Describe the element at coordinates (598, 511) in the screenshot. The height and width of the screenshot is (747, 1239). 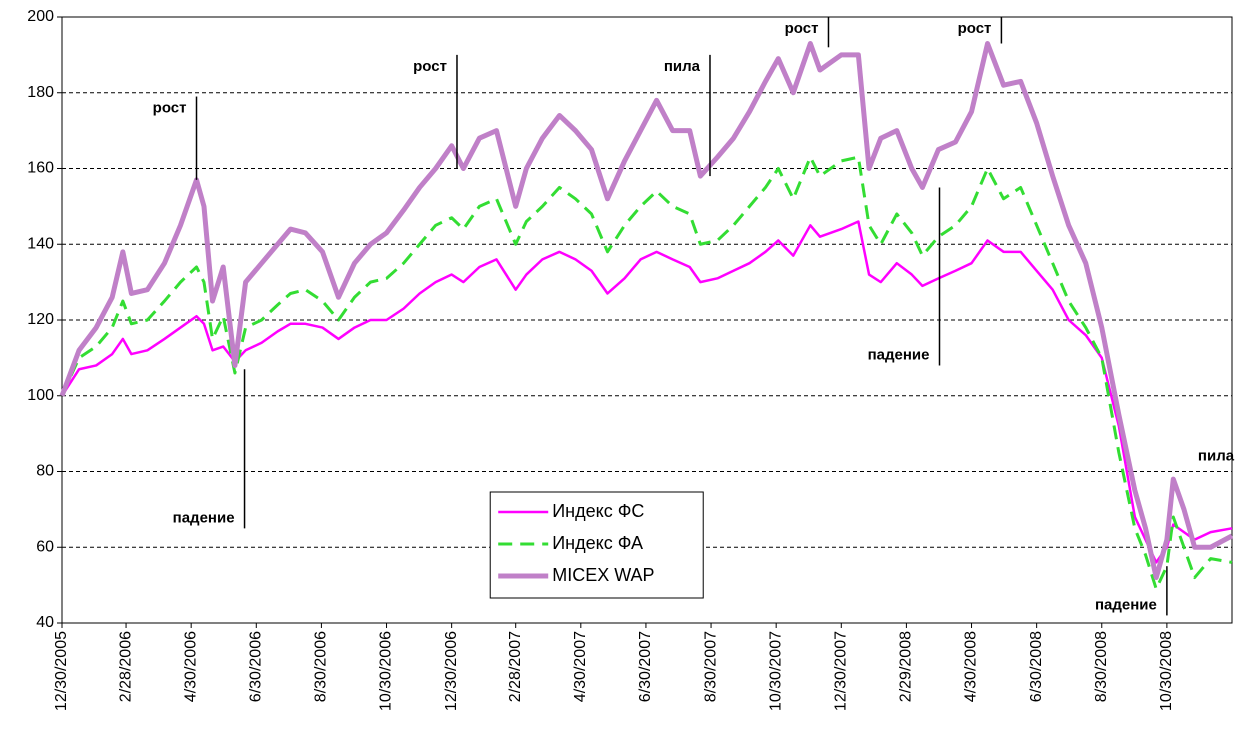
I see `legend-label: Индекс ФС` at that location.